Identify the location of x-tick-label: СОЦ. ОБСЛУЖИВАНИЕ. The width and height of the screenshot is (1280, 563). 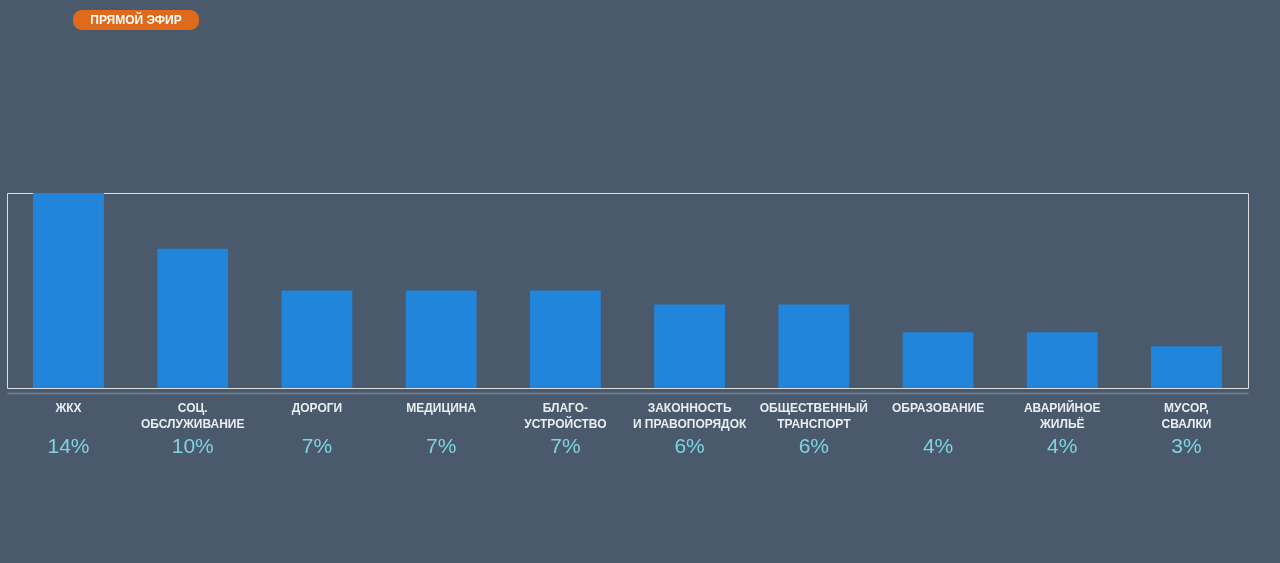
(192, 415).